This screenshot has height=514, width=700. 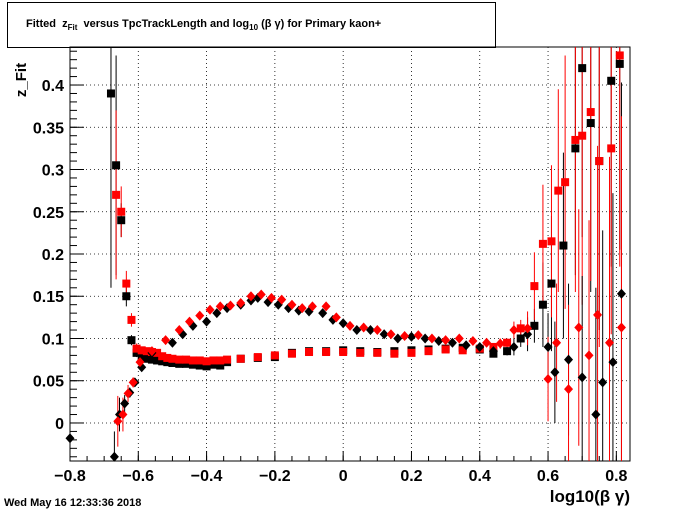 I want to click on x-tick-label: 0.4, so click(x=480, y=476).